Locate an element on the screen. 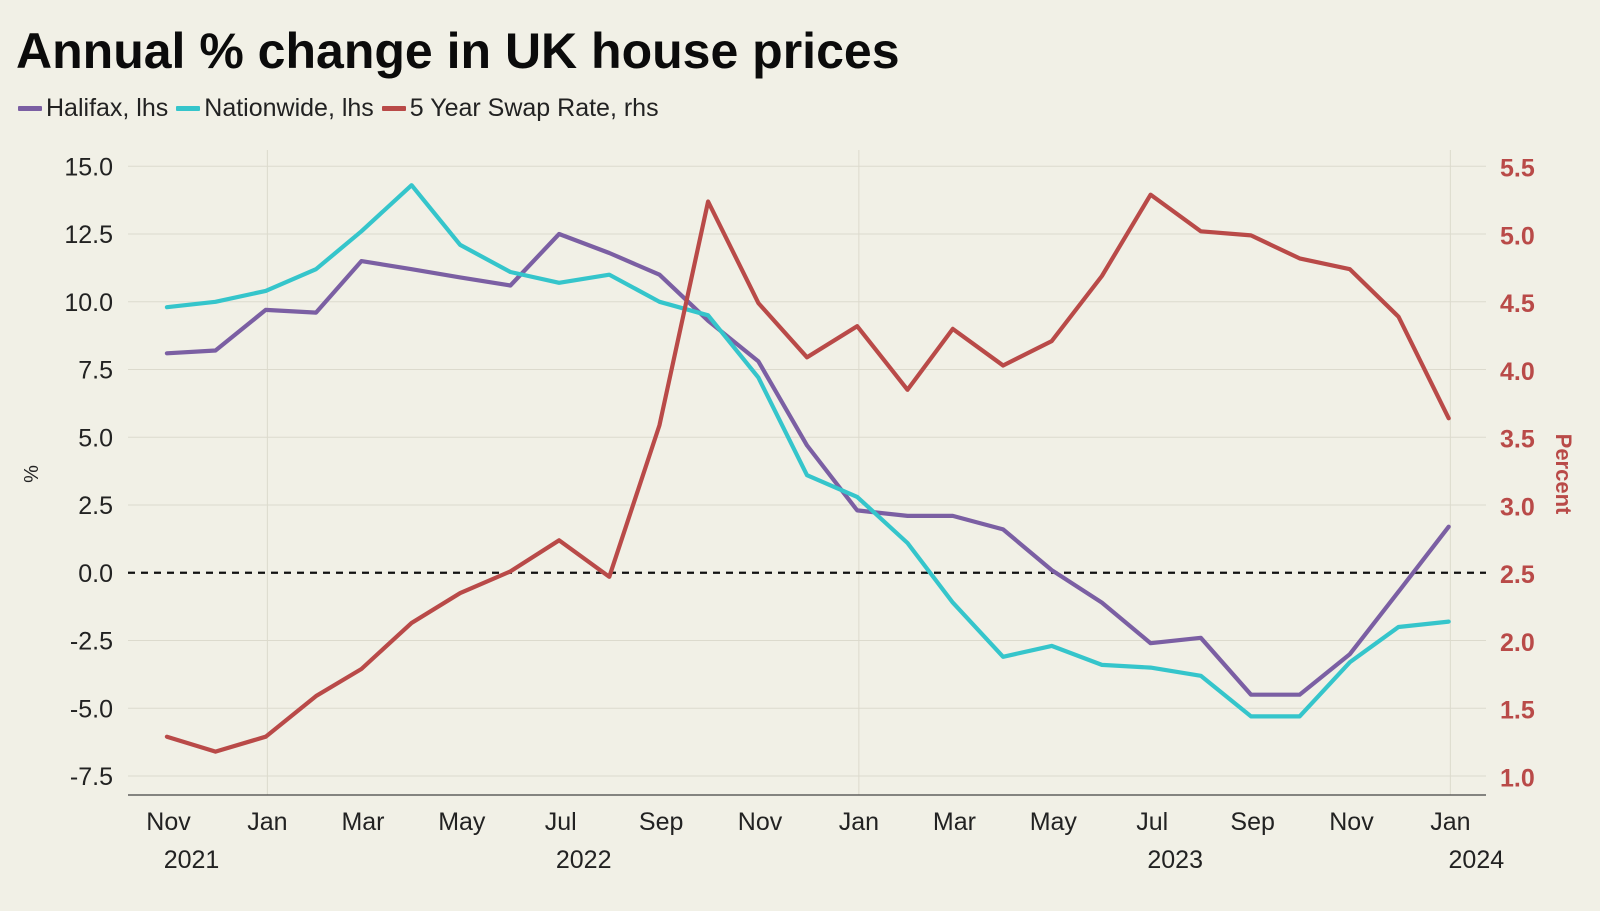  chart-title: Annual % change in UK house prices is located at coordinates (458, 51).